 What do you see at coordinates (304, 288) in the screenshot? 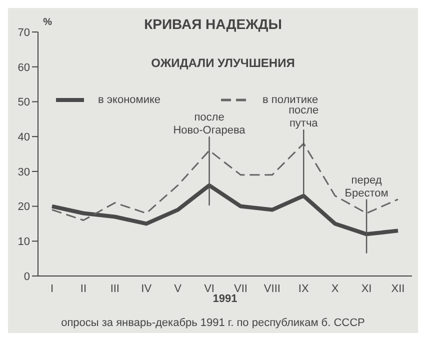
I see `x-tick-label: IX` at bounding box center [304, 288].